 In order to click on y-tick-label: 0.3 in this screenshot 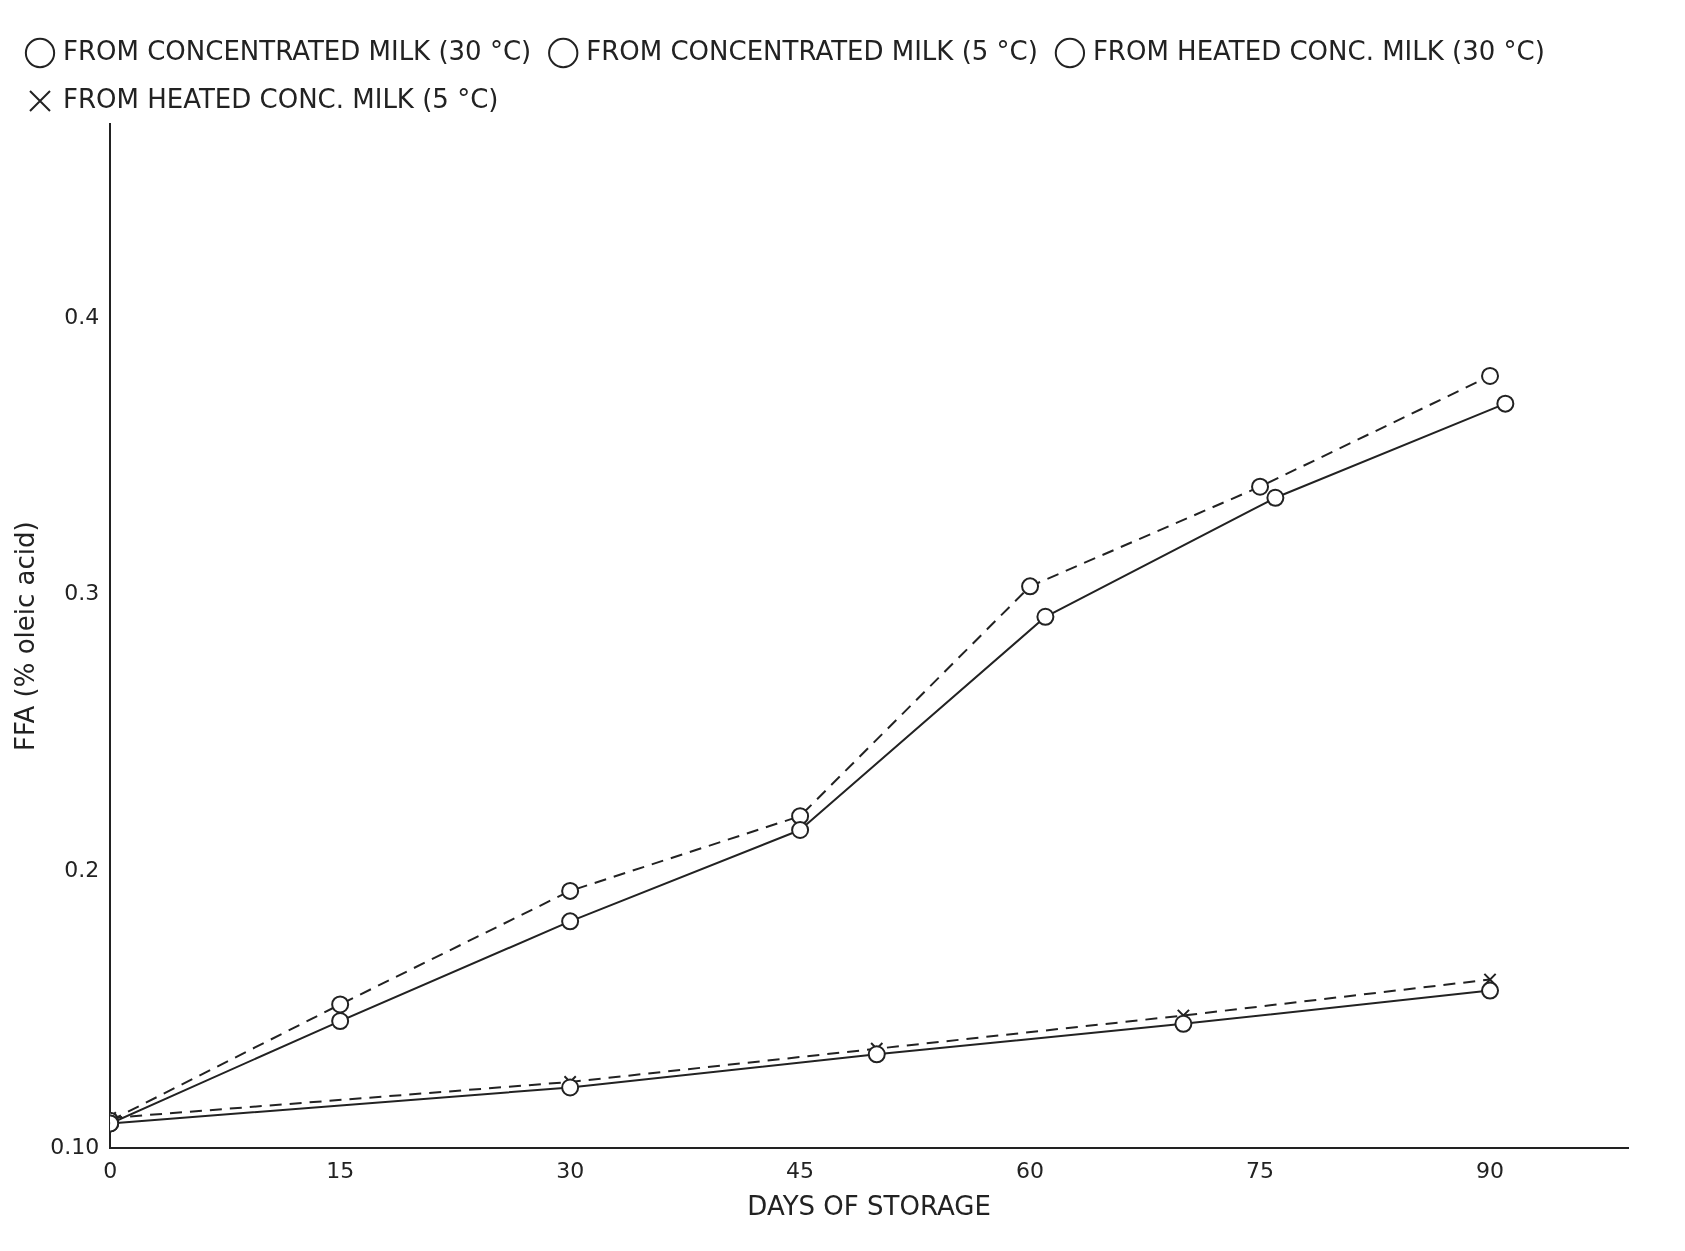, I will do `click(82, 593)`.